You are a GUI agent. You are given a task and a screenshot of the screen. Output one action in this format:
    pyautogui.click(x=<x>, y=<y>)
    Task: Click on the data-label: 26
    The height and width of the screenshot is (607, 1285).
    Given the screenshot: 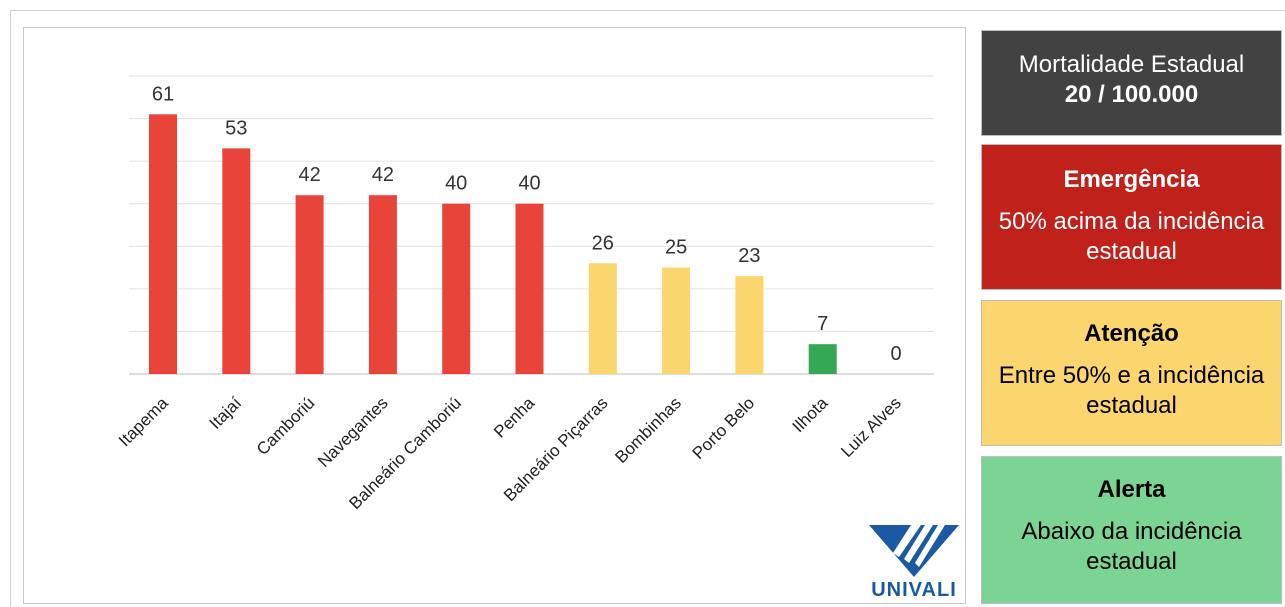 What is the action you would take?
    pyautogui.click(x=603, y=243)
    